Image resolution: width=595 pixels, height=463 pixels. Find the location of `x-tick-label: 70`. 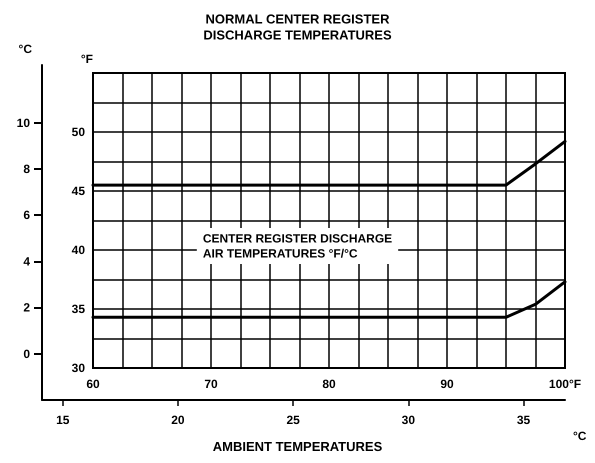

x-tick-label: 70 is located at coordinates (211, 384).